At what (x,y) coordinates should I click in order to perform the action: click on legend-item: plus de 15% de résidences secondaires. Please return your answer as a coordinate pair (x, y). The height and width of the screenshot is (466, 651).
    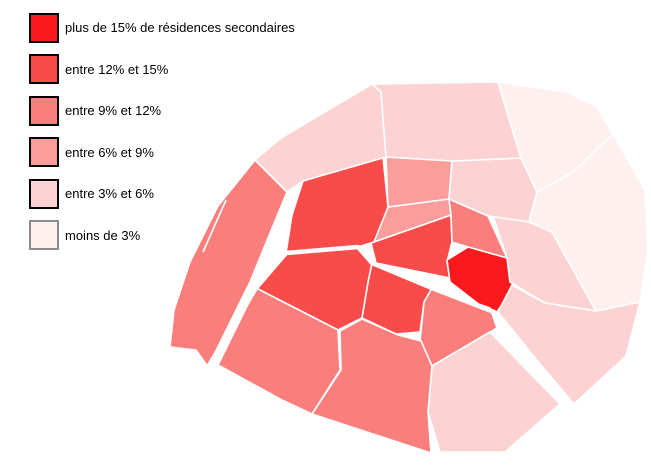
    Looking at the image, I should click on (162, 27).